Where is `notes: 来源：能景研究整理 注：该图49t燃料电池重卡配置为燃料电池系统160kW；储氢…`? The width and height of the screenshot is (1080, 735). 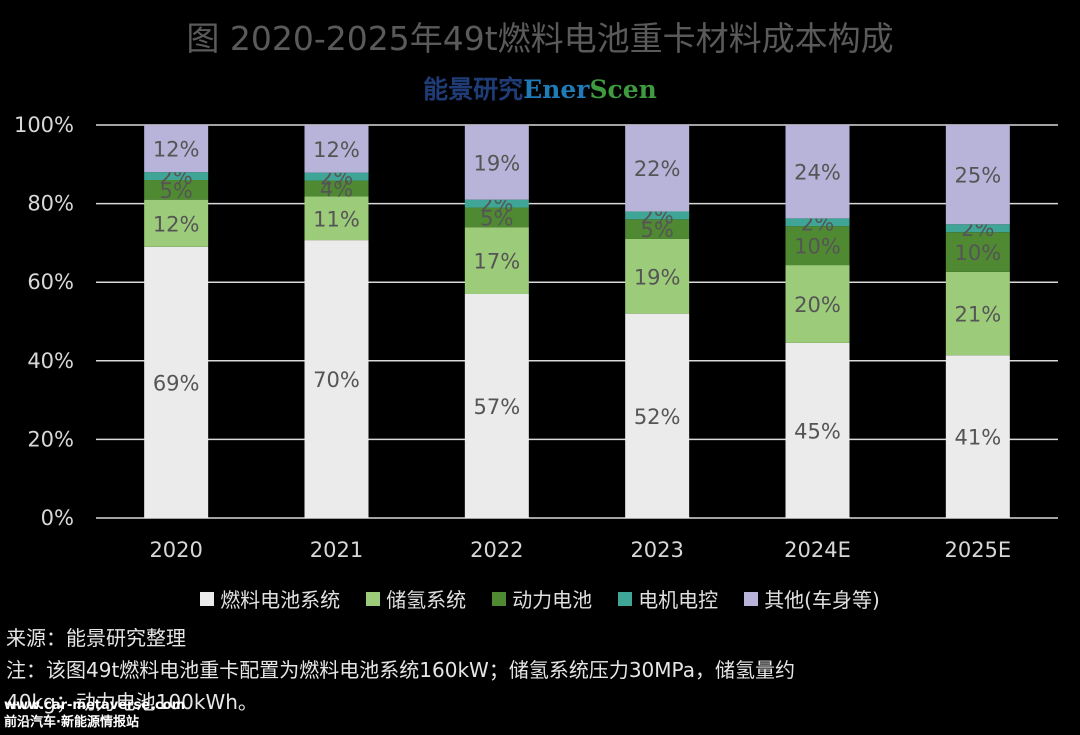 notes: 来源：能景研究整理 注：该图49t燃料电池重卡配置为燃料电池系统160kW；储氢… is located at coordinates (541, 670).